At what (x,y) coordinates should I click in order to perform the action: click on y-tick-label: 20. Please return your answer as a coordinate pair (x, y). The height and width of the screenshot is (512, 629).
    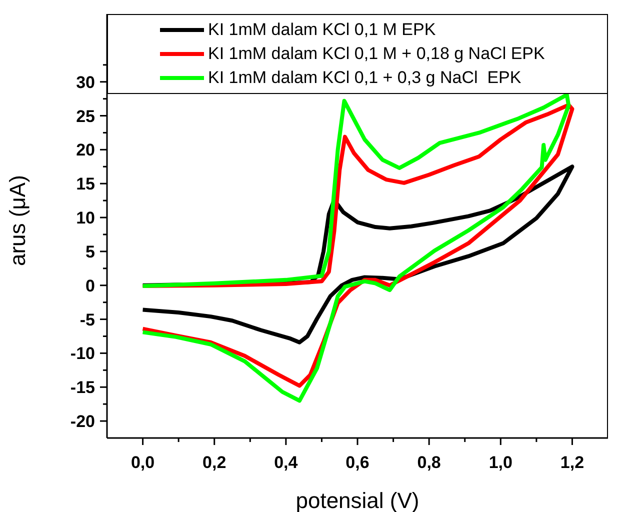
    Looking at the image, I should click on (85, 150).